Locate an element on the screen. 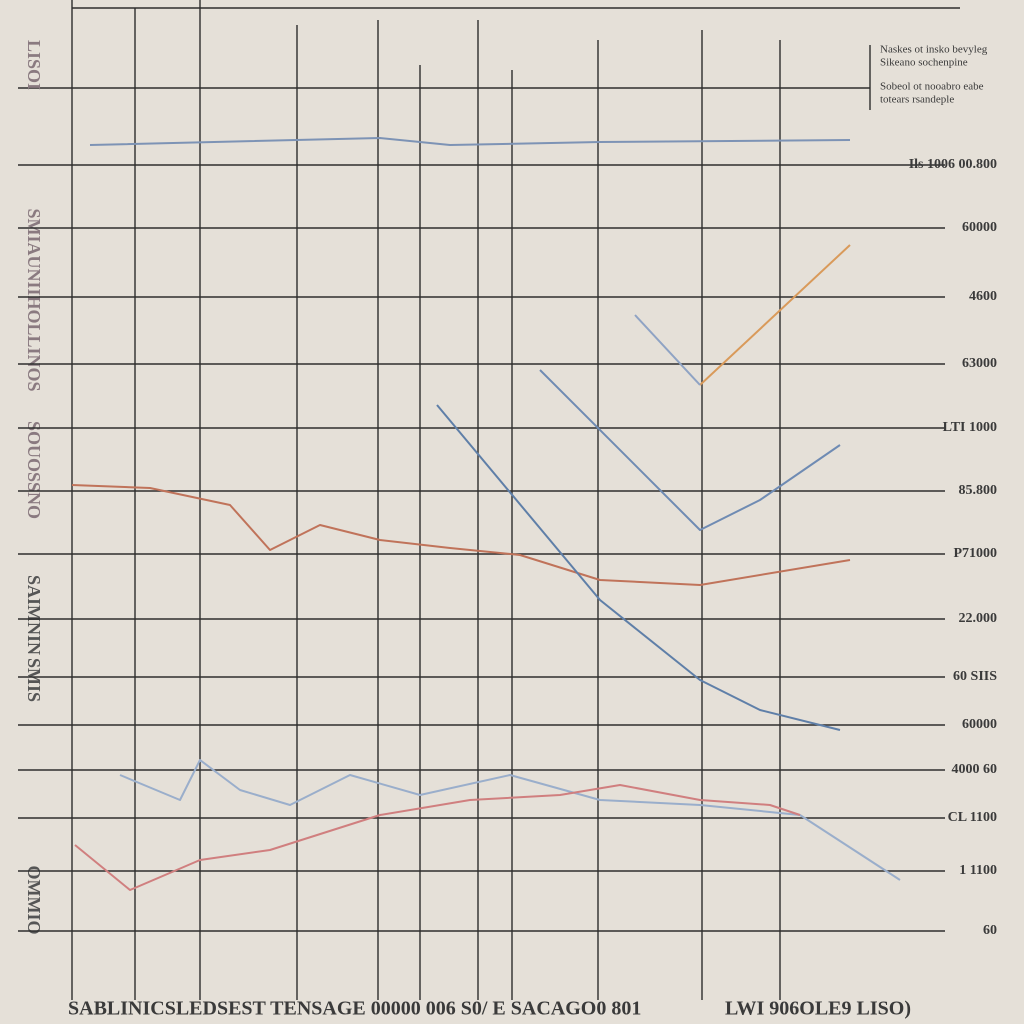  side-label: SMIS is located at coordinates (34, 680).